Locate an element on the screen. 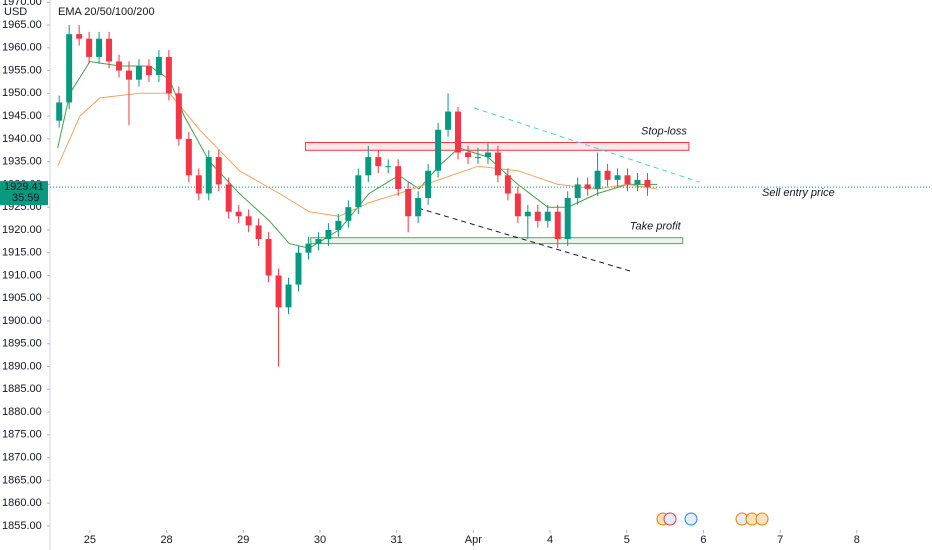  y-tick-label: 1910.00 is located at coordinates (22, 275).